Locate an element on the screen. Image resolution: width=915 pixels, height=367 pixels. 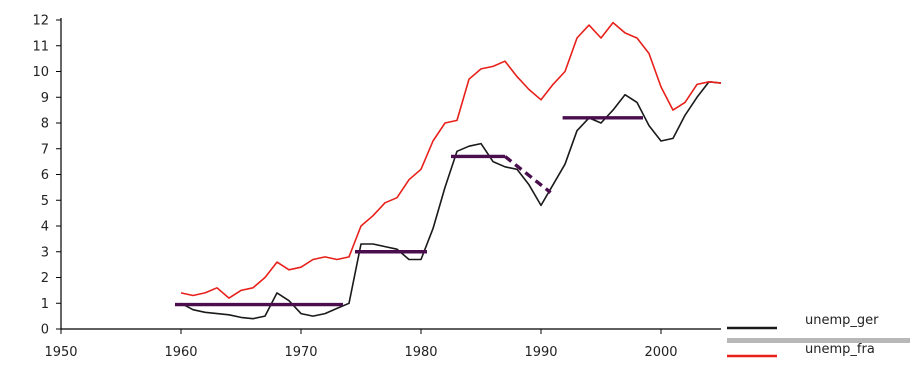
y-tick-label: 12 is located at coordinates (40, 21).